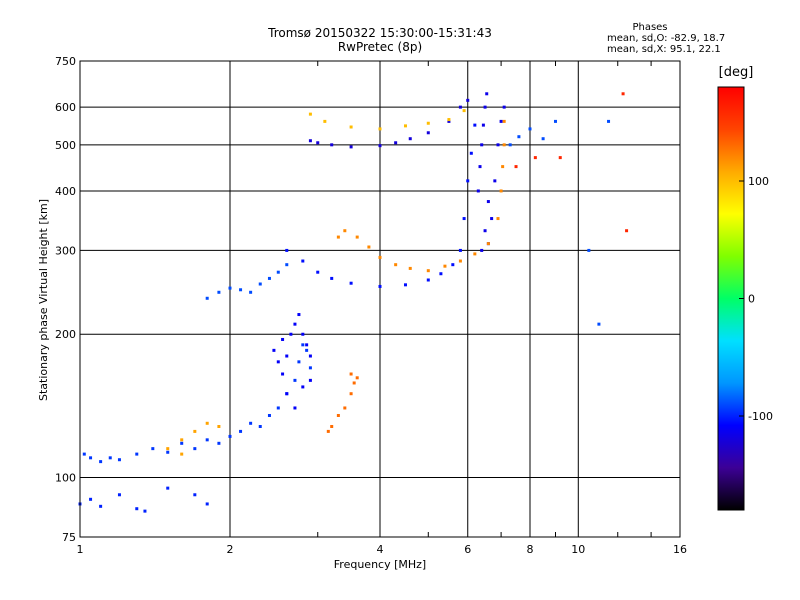 Image resolution: width=800 pixels, height=600 pixels. I want to click on phases-heading: Phases, so click(650, 27).